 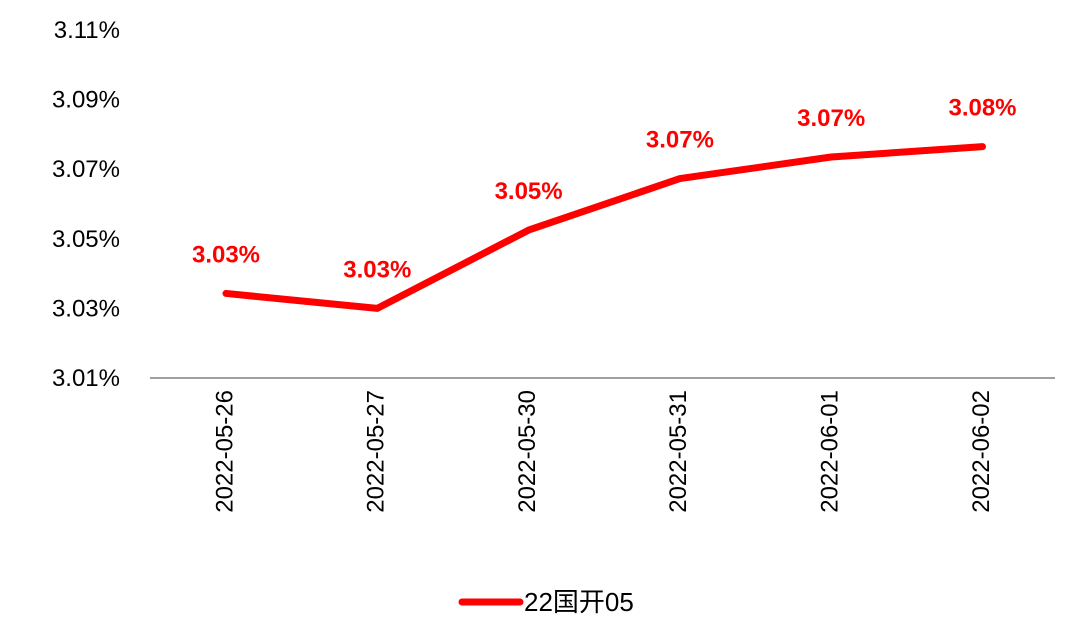 What do you see at coordinates (678, 451) in the screenshot?
I see `x-tick-label: 2022-05-31` at bounding box center [678, 451].